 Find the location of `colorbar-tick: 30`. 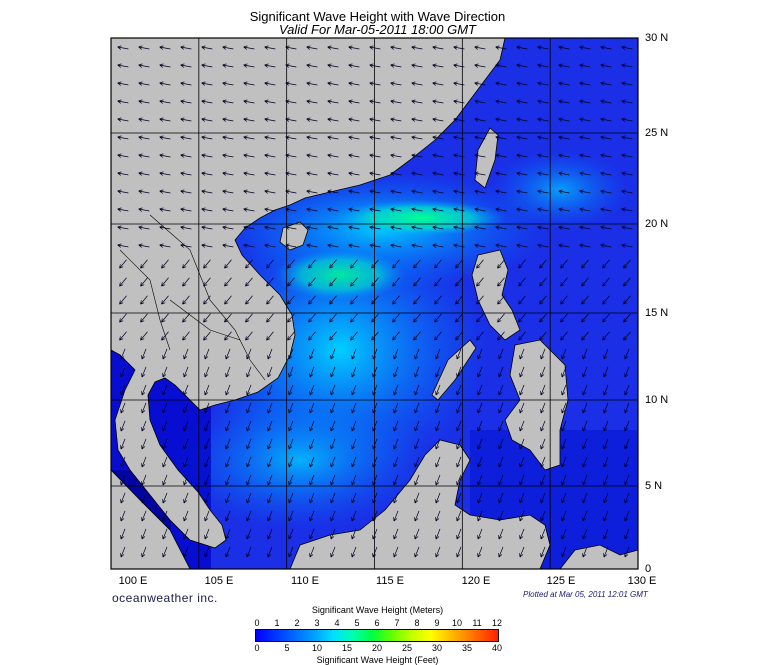

colorbar-tick: 30 is located at coordinates (436, 648).